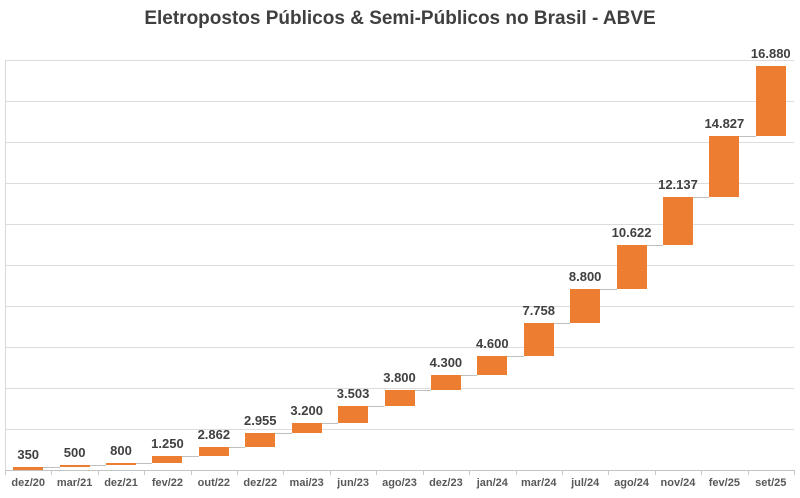 This screenshot has width=800, height=498. Describe the element at coordinates (446, 483) in the screenshot. I see `x-axis-label: dez/23` at that location.